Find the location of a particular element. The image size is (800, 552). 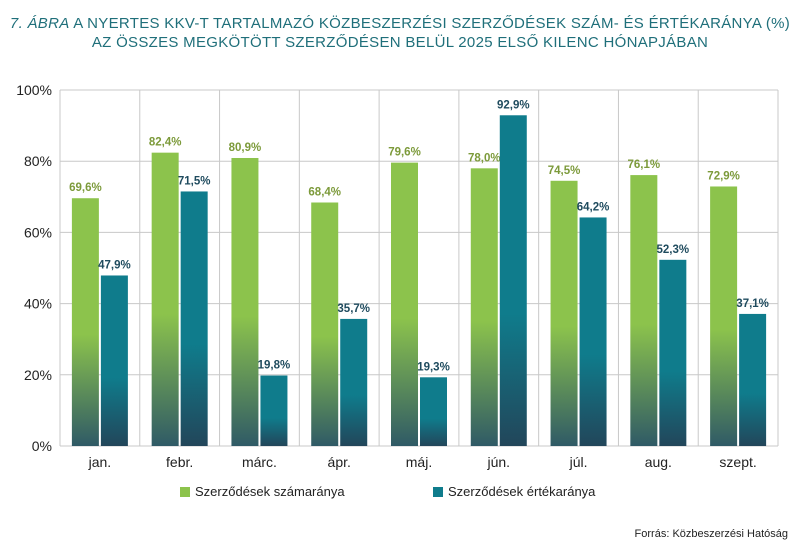

y-tick-label: 20% is located at coordinates (38, 375).